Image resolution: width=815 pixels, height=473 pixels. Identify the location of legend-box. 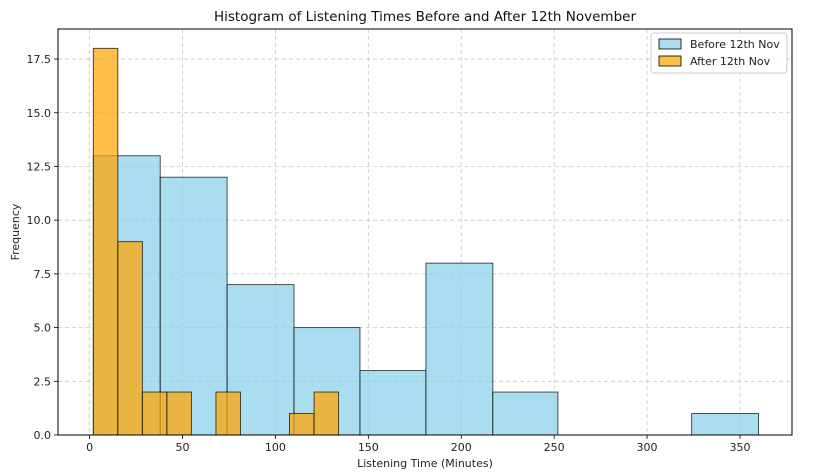
(719, 53).